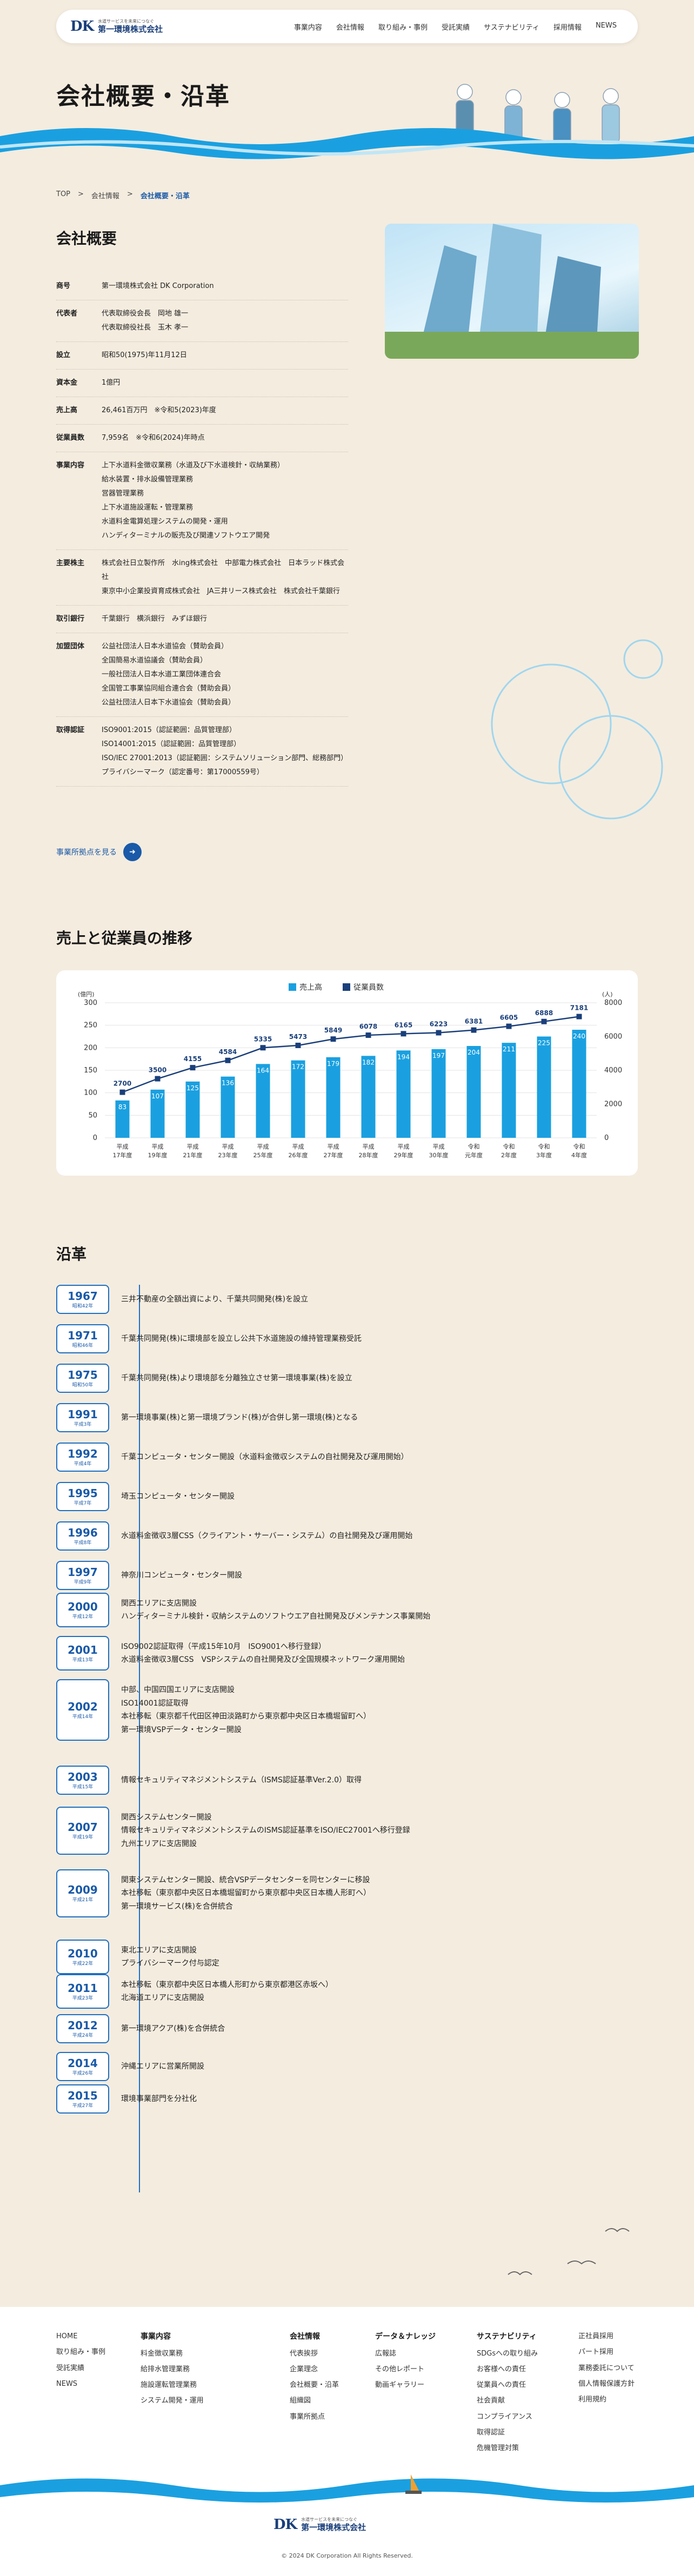 This screenshot has width=694, height=2576. Describe the element at coordinates (613, 1037) in the screenshot. I see `y-tick-right: 6000` at that location.